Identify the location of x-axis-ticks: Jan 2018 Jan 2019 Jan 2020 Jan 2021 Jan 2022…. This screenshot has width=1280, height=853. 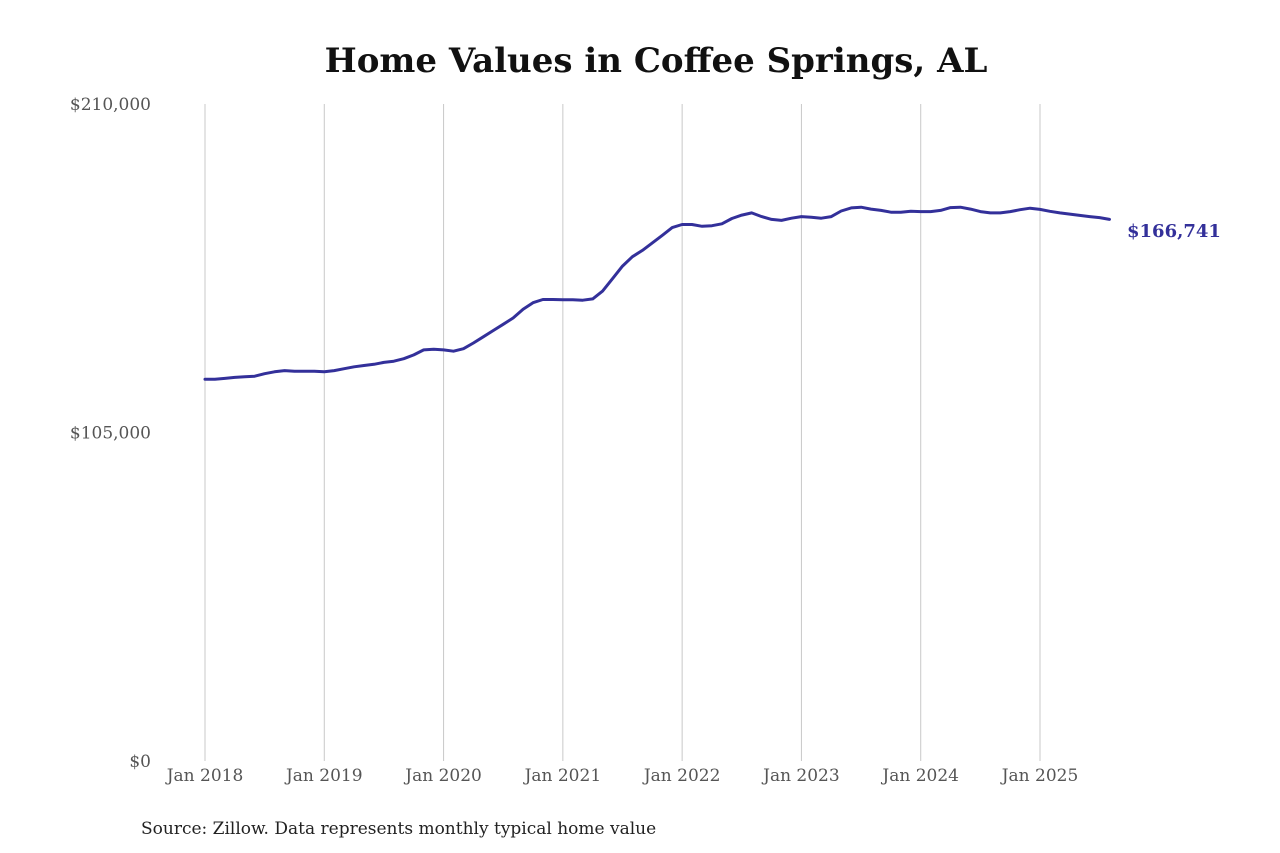
(622, 776).